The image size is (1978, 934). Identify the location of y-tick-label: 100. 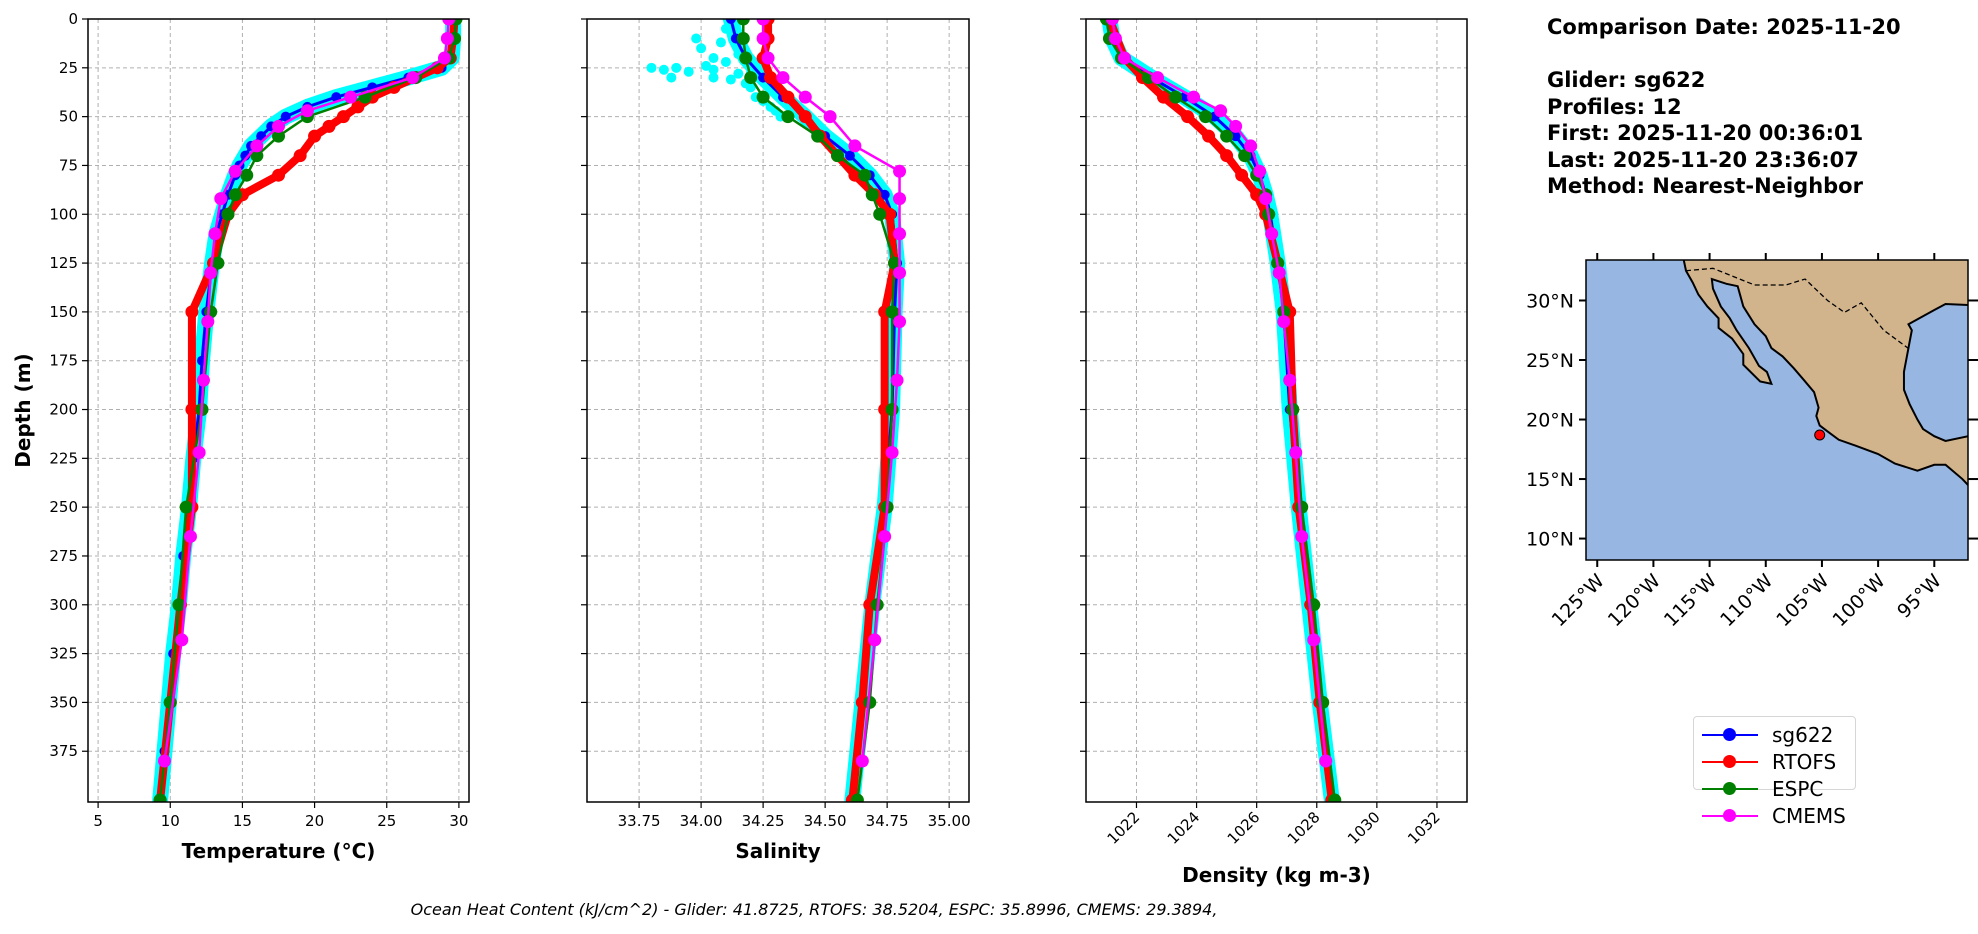
(63, 214).